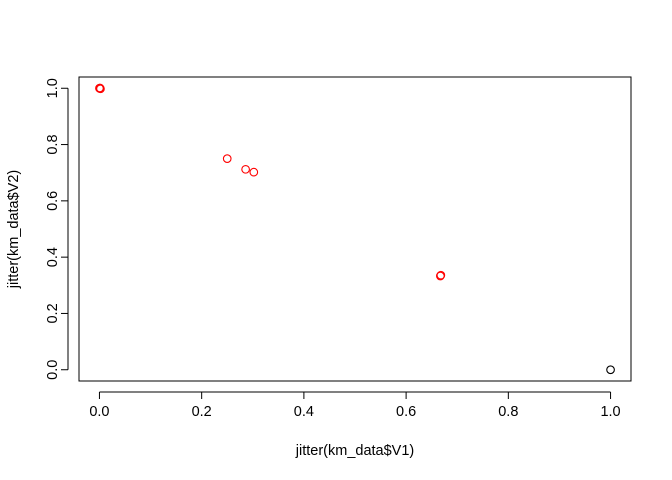 This screenshot has height=480, width=672. Describe the element at coordinates (53, 370) in the screenshot. I see `y-tick-label: 0.0` at that location.